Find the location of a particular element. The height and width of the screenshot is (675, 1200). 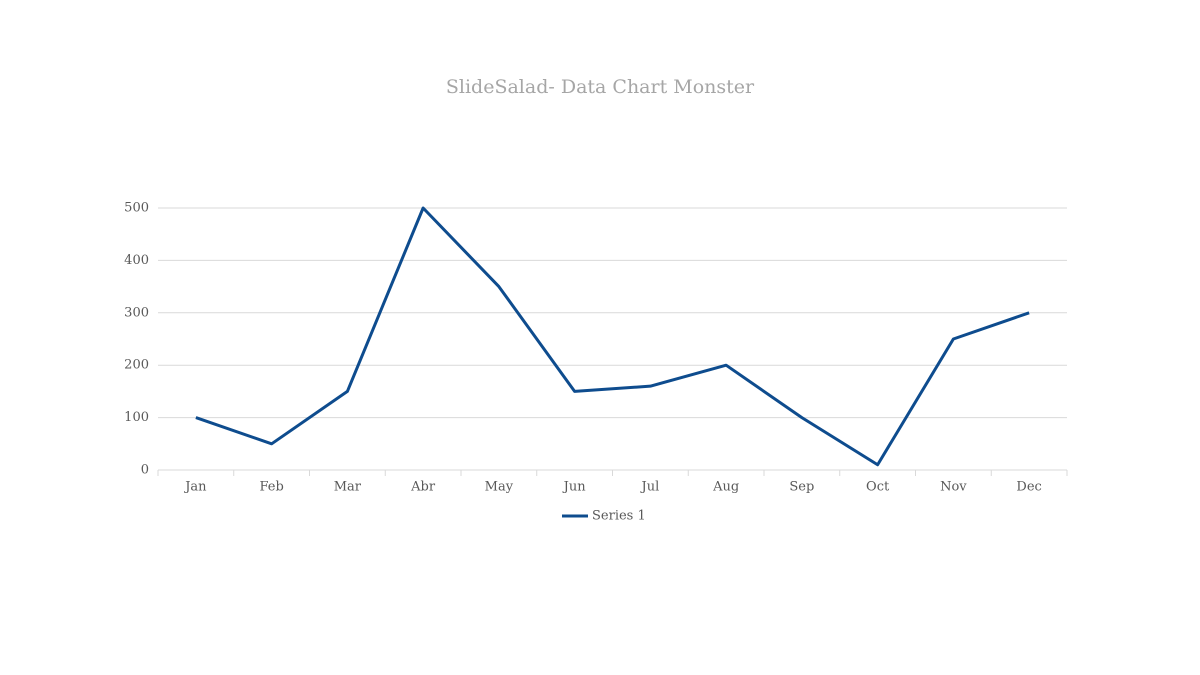

x-tick-label: Feb is located at coordinates (271, 487).